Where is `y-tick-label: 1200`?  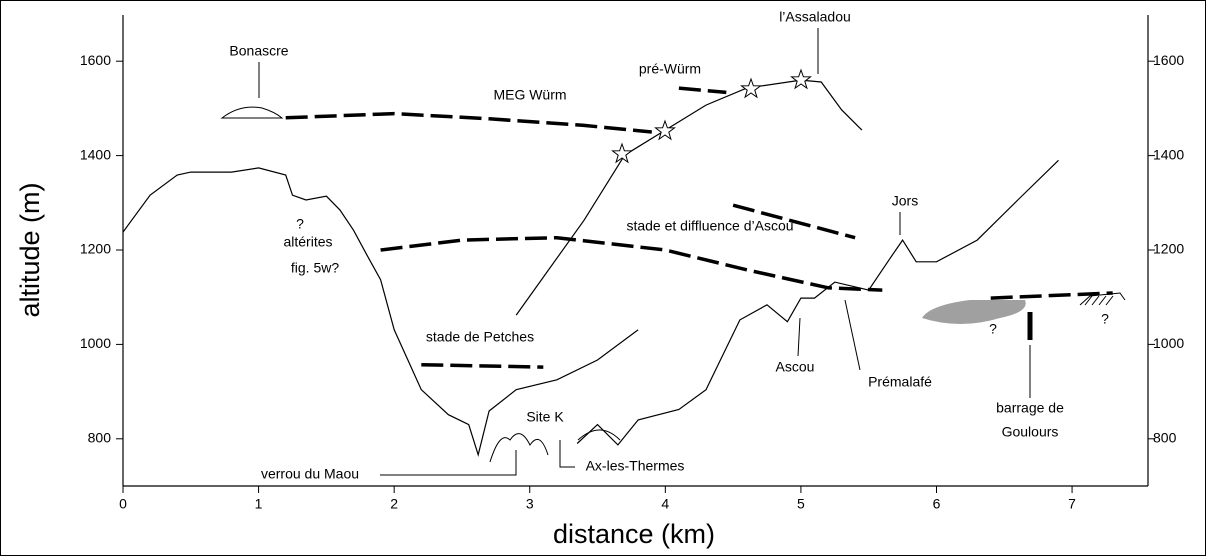 y-tick-label: 1200 is located at coordinates (95, 249).